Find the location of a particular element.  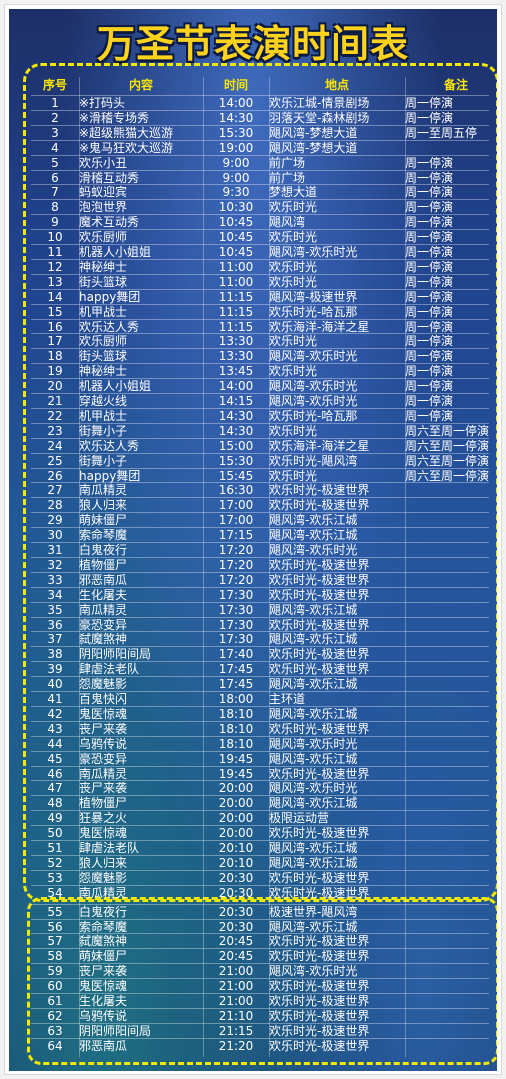

cell-time: 21:10 is located at coordinates (236, 1015).